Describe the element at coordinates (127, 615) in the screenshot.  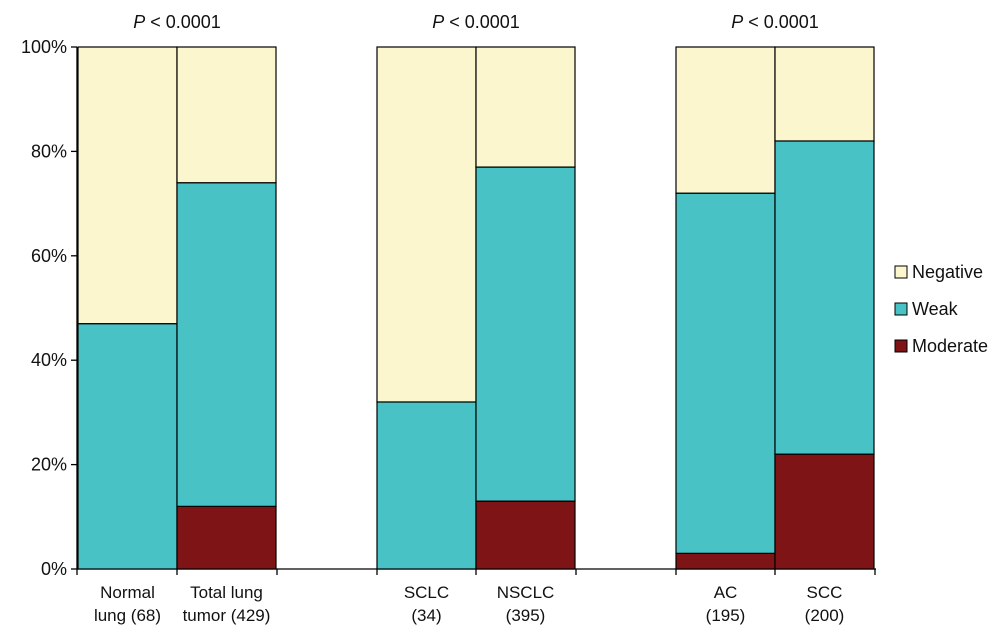
I see `category-label: lung (68)` at that location.